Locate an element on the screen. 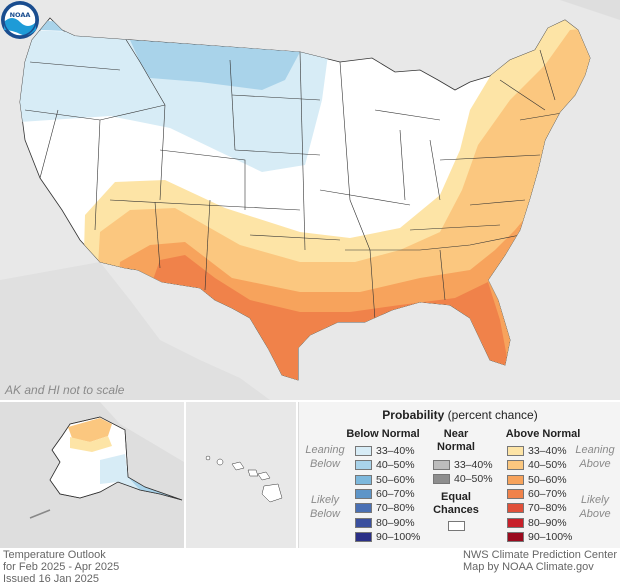 The image size is (620, 585). below-normal-row: 33–40% is located at coordinates (385, 451).